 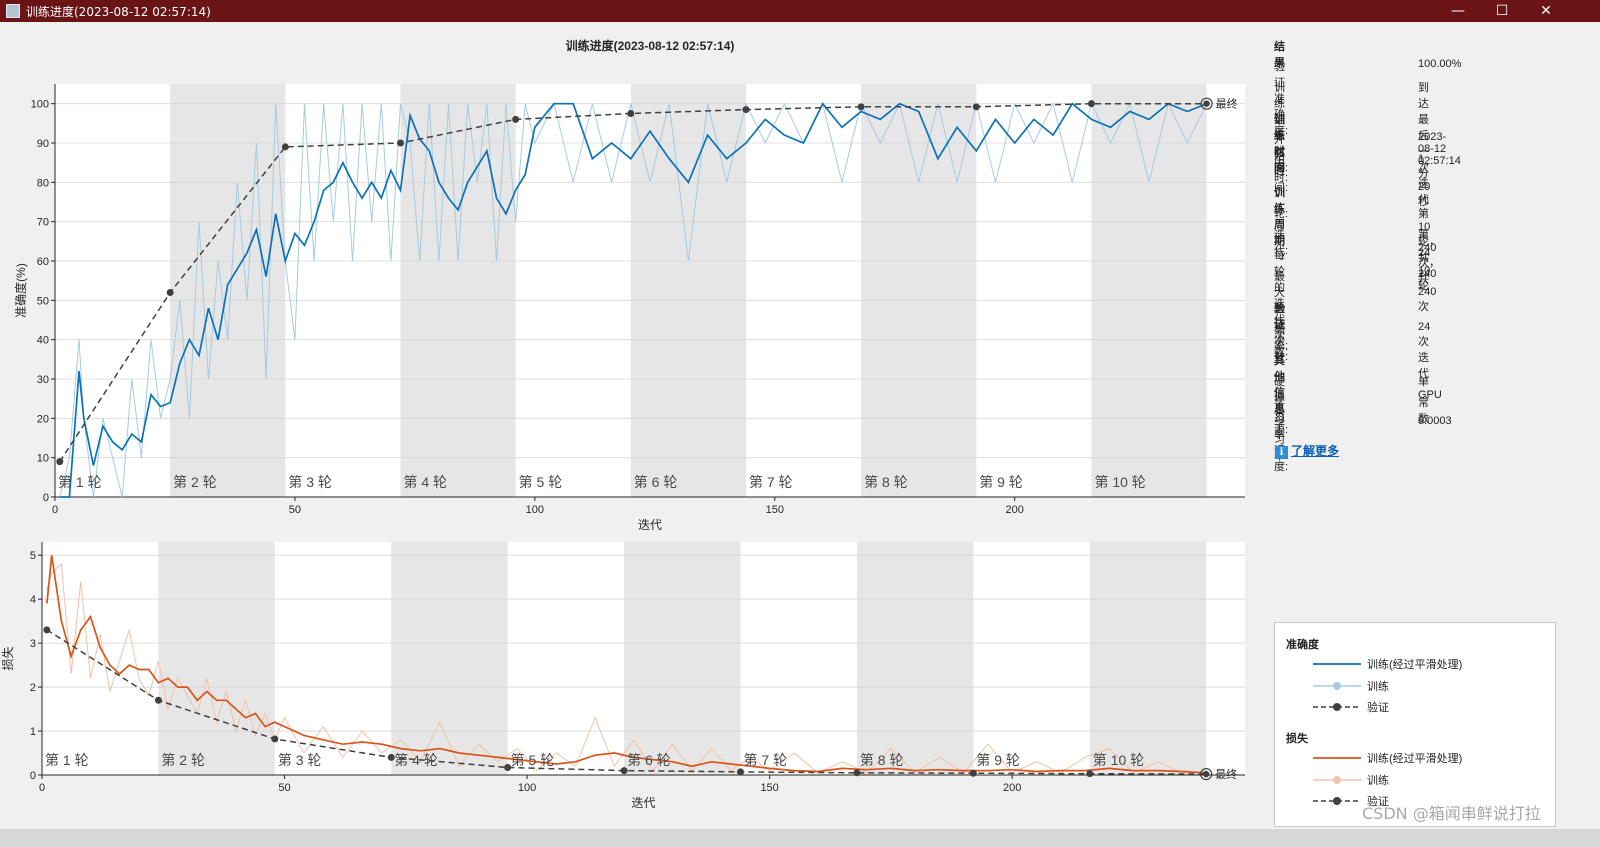 I want to click on loss-legend-raw-marker, so click(x=1337, y=780).